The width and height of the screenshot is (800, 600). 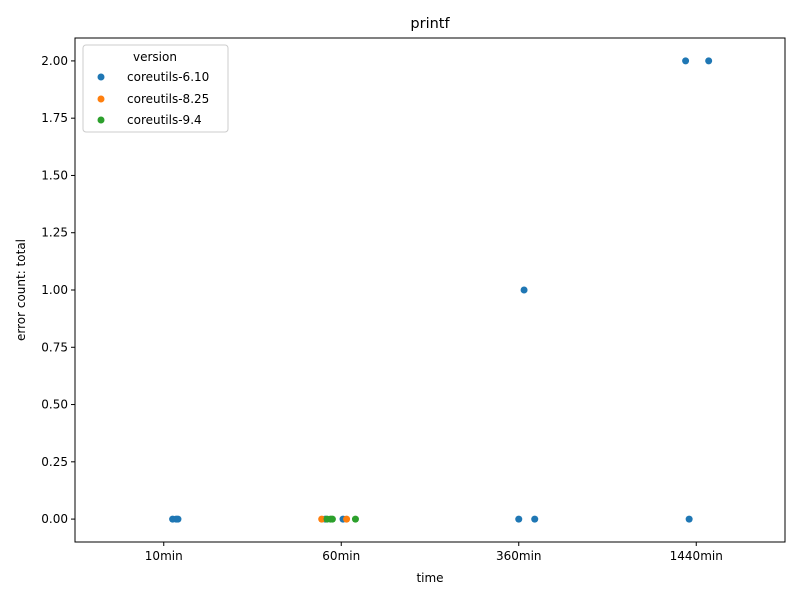 What do you see at coordinates (341, 556) in the screenshot?
I see `x-tick-label: 60min` at bounding box center [341, 556].